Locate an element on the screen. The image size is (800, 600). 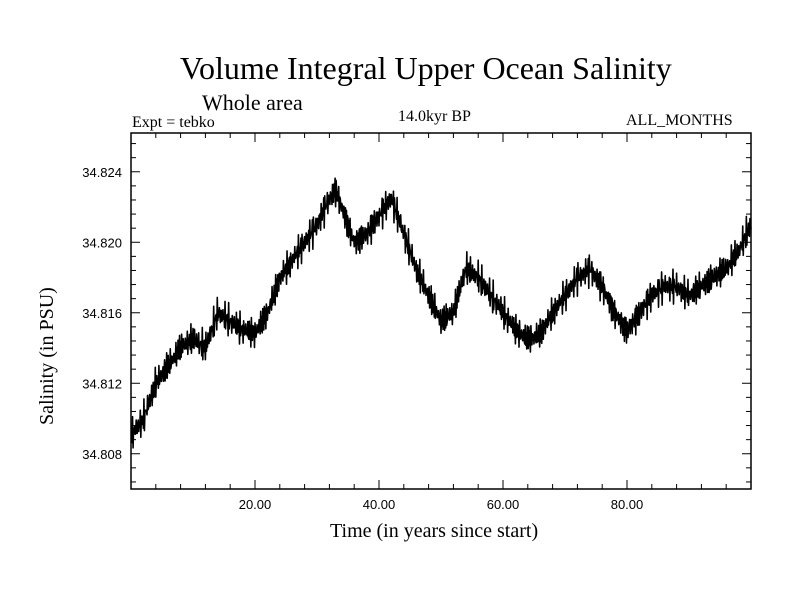
y-tick-label: 34.808 is located at coordinates (102, 454).